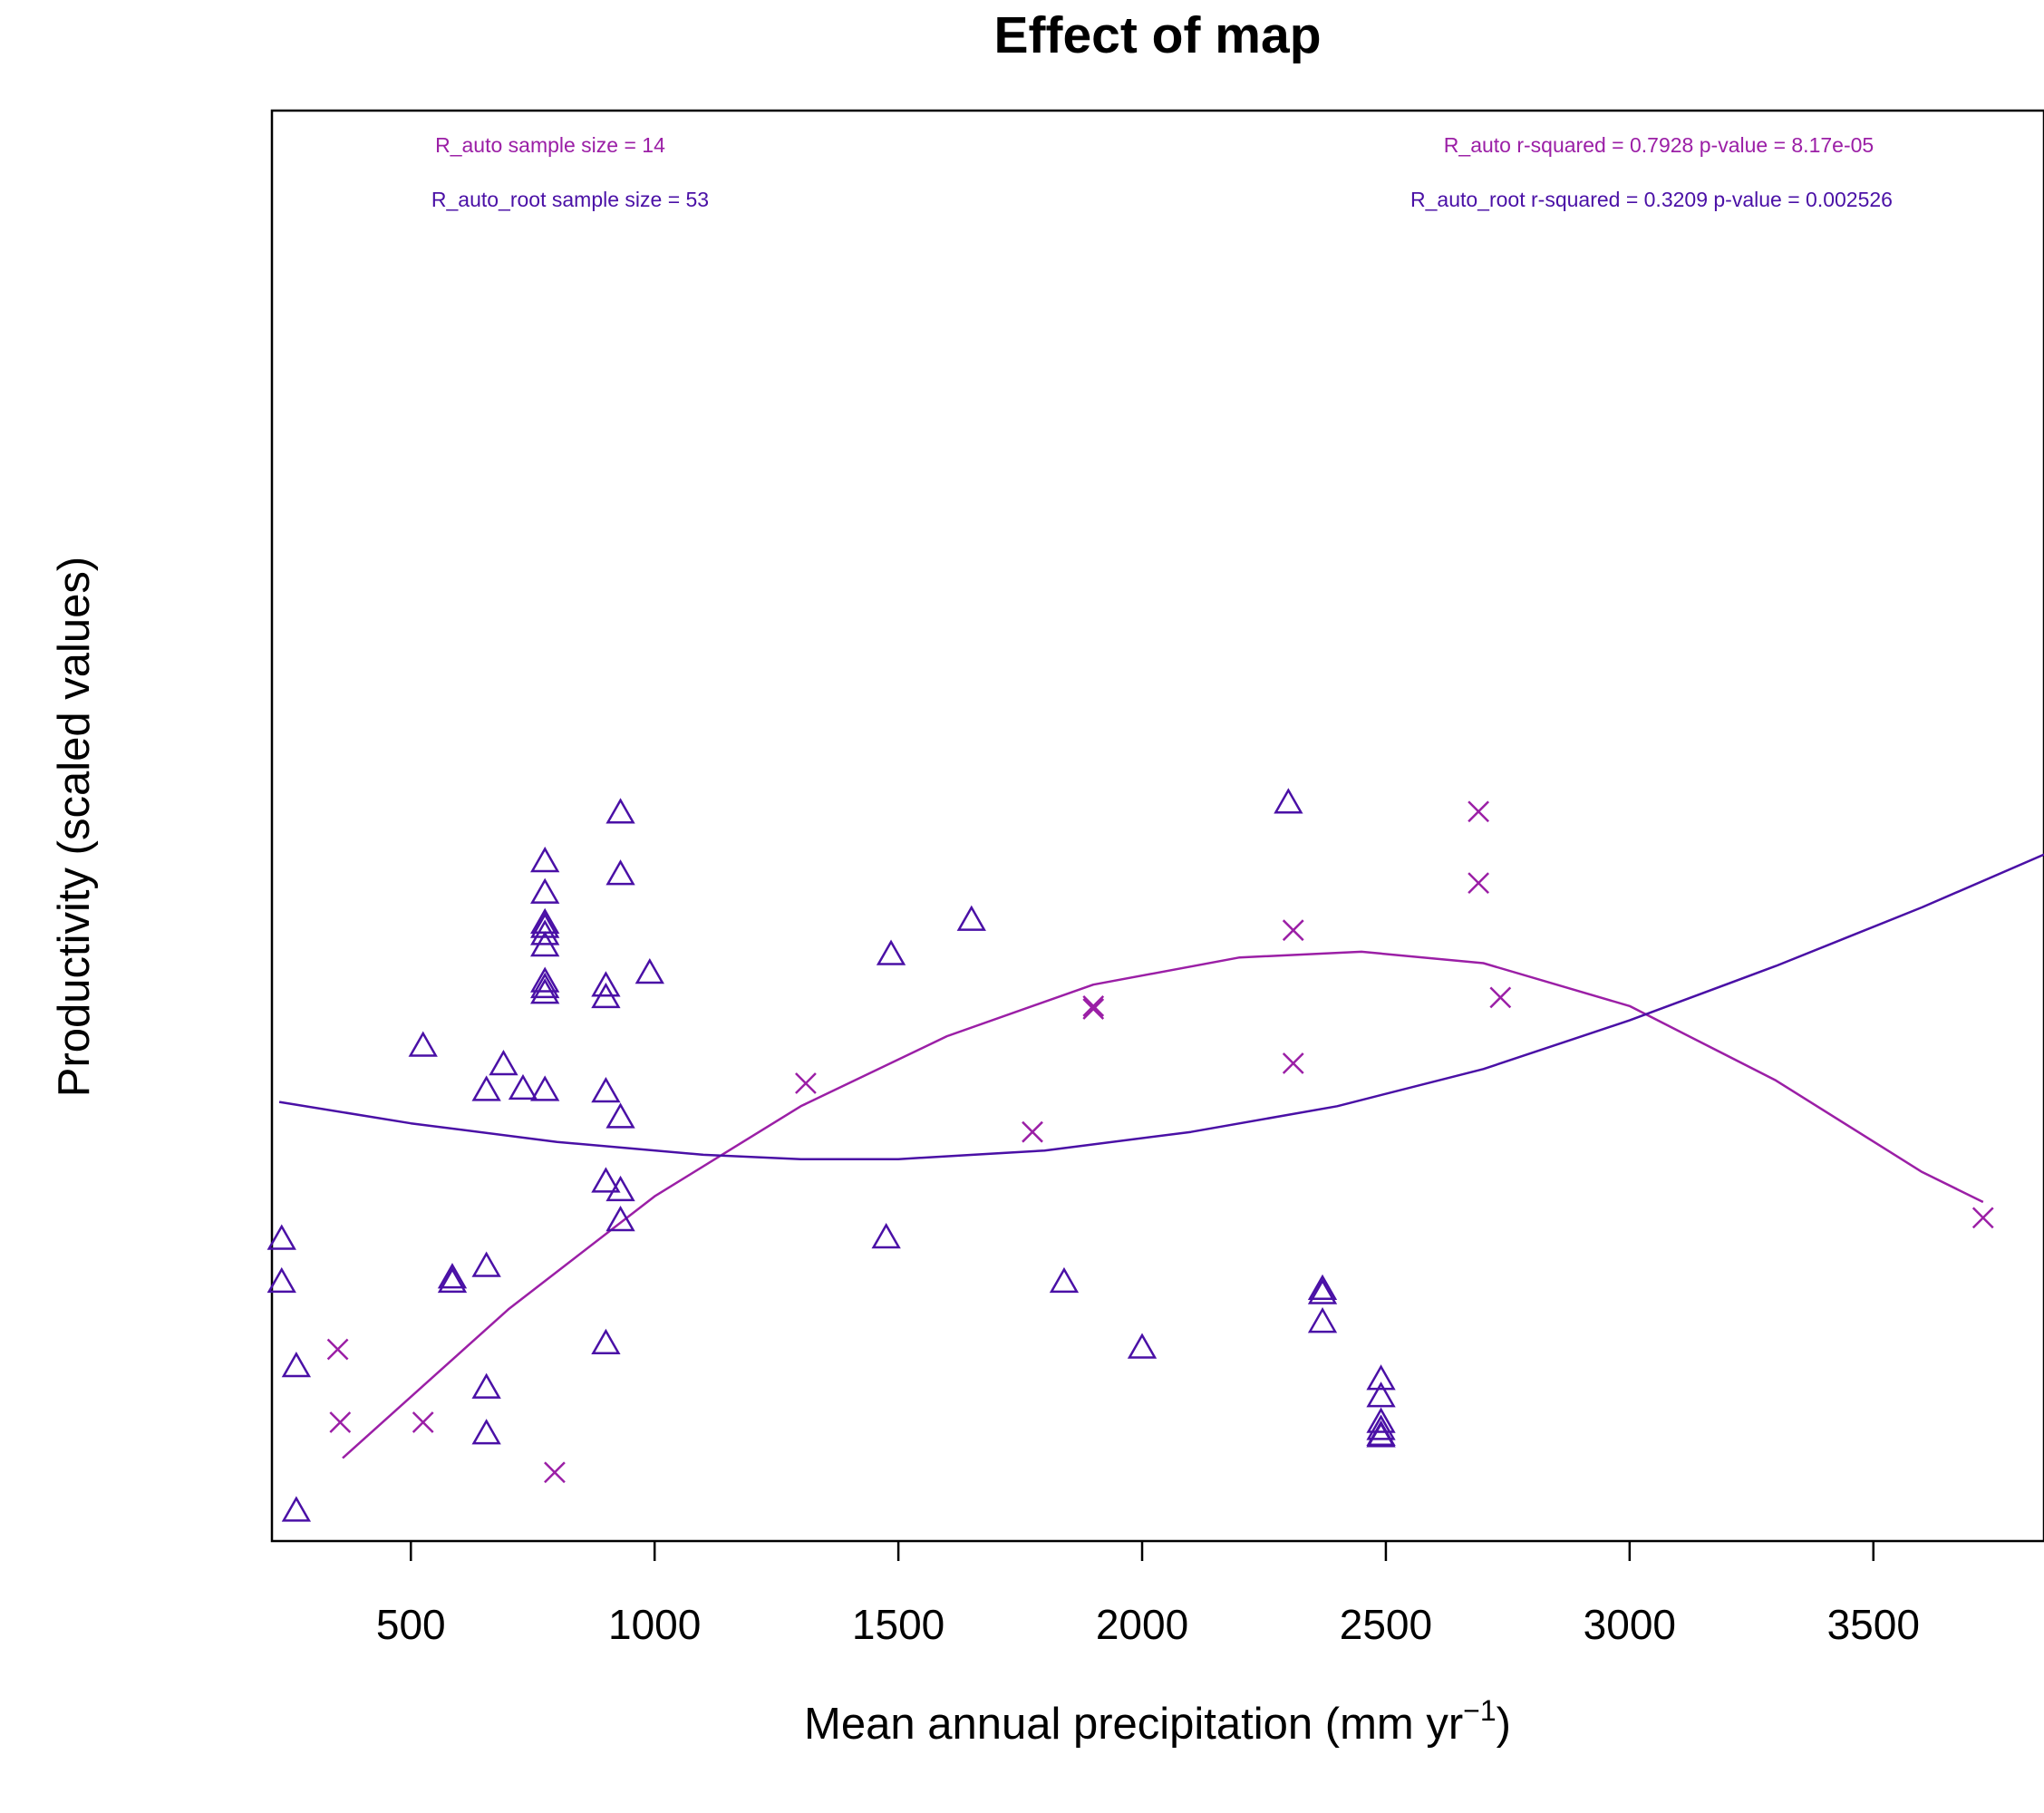 The image size is (2044, 1813). What do you see at coordinates (1479, 1710) in the screenshot?
I see `x-axis-label-sup: −1` at bounding box center [1479, 1710].